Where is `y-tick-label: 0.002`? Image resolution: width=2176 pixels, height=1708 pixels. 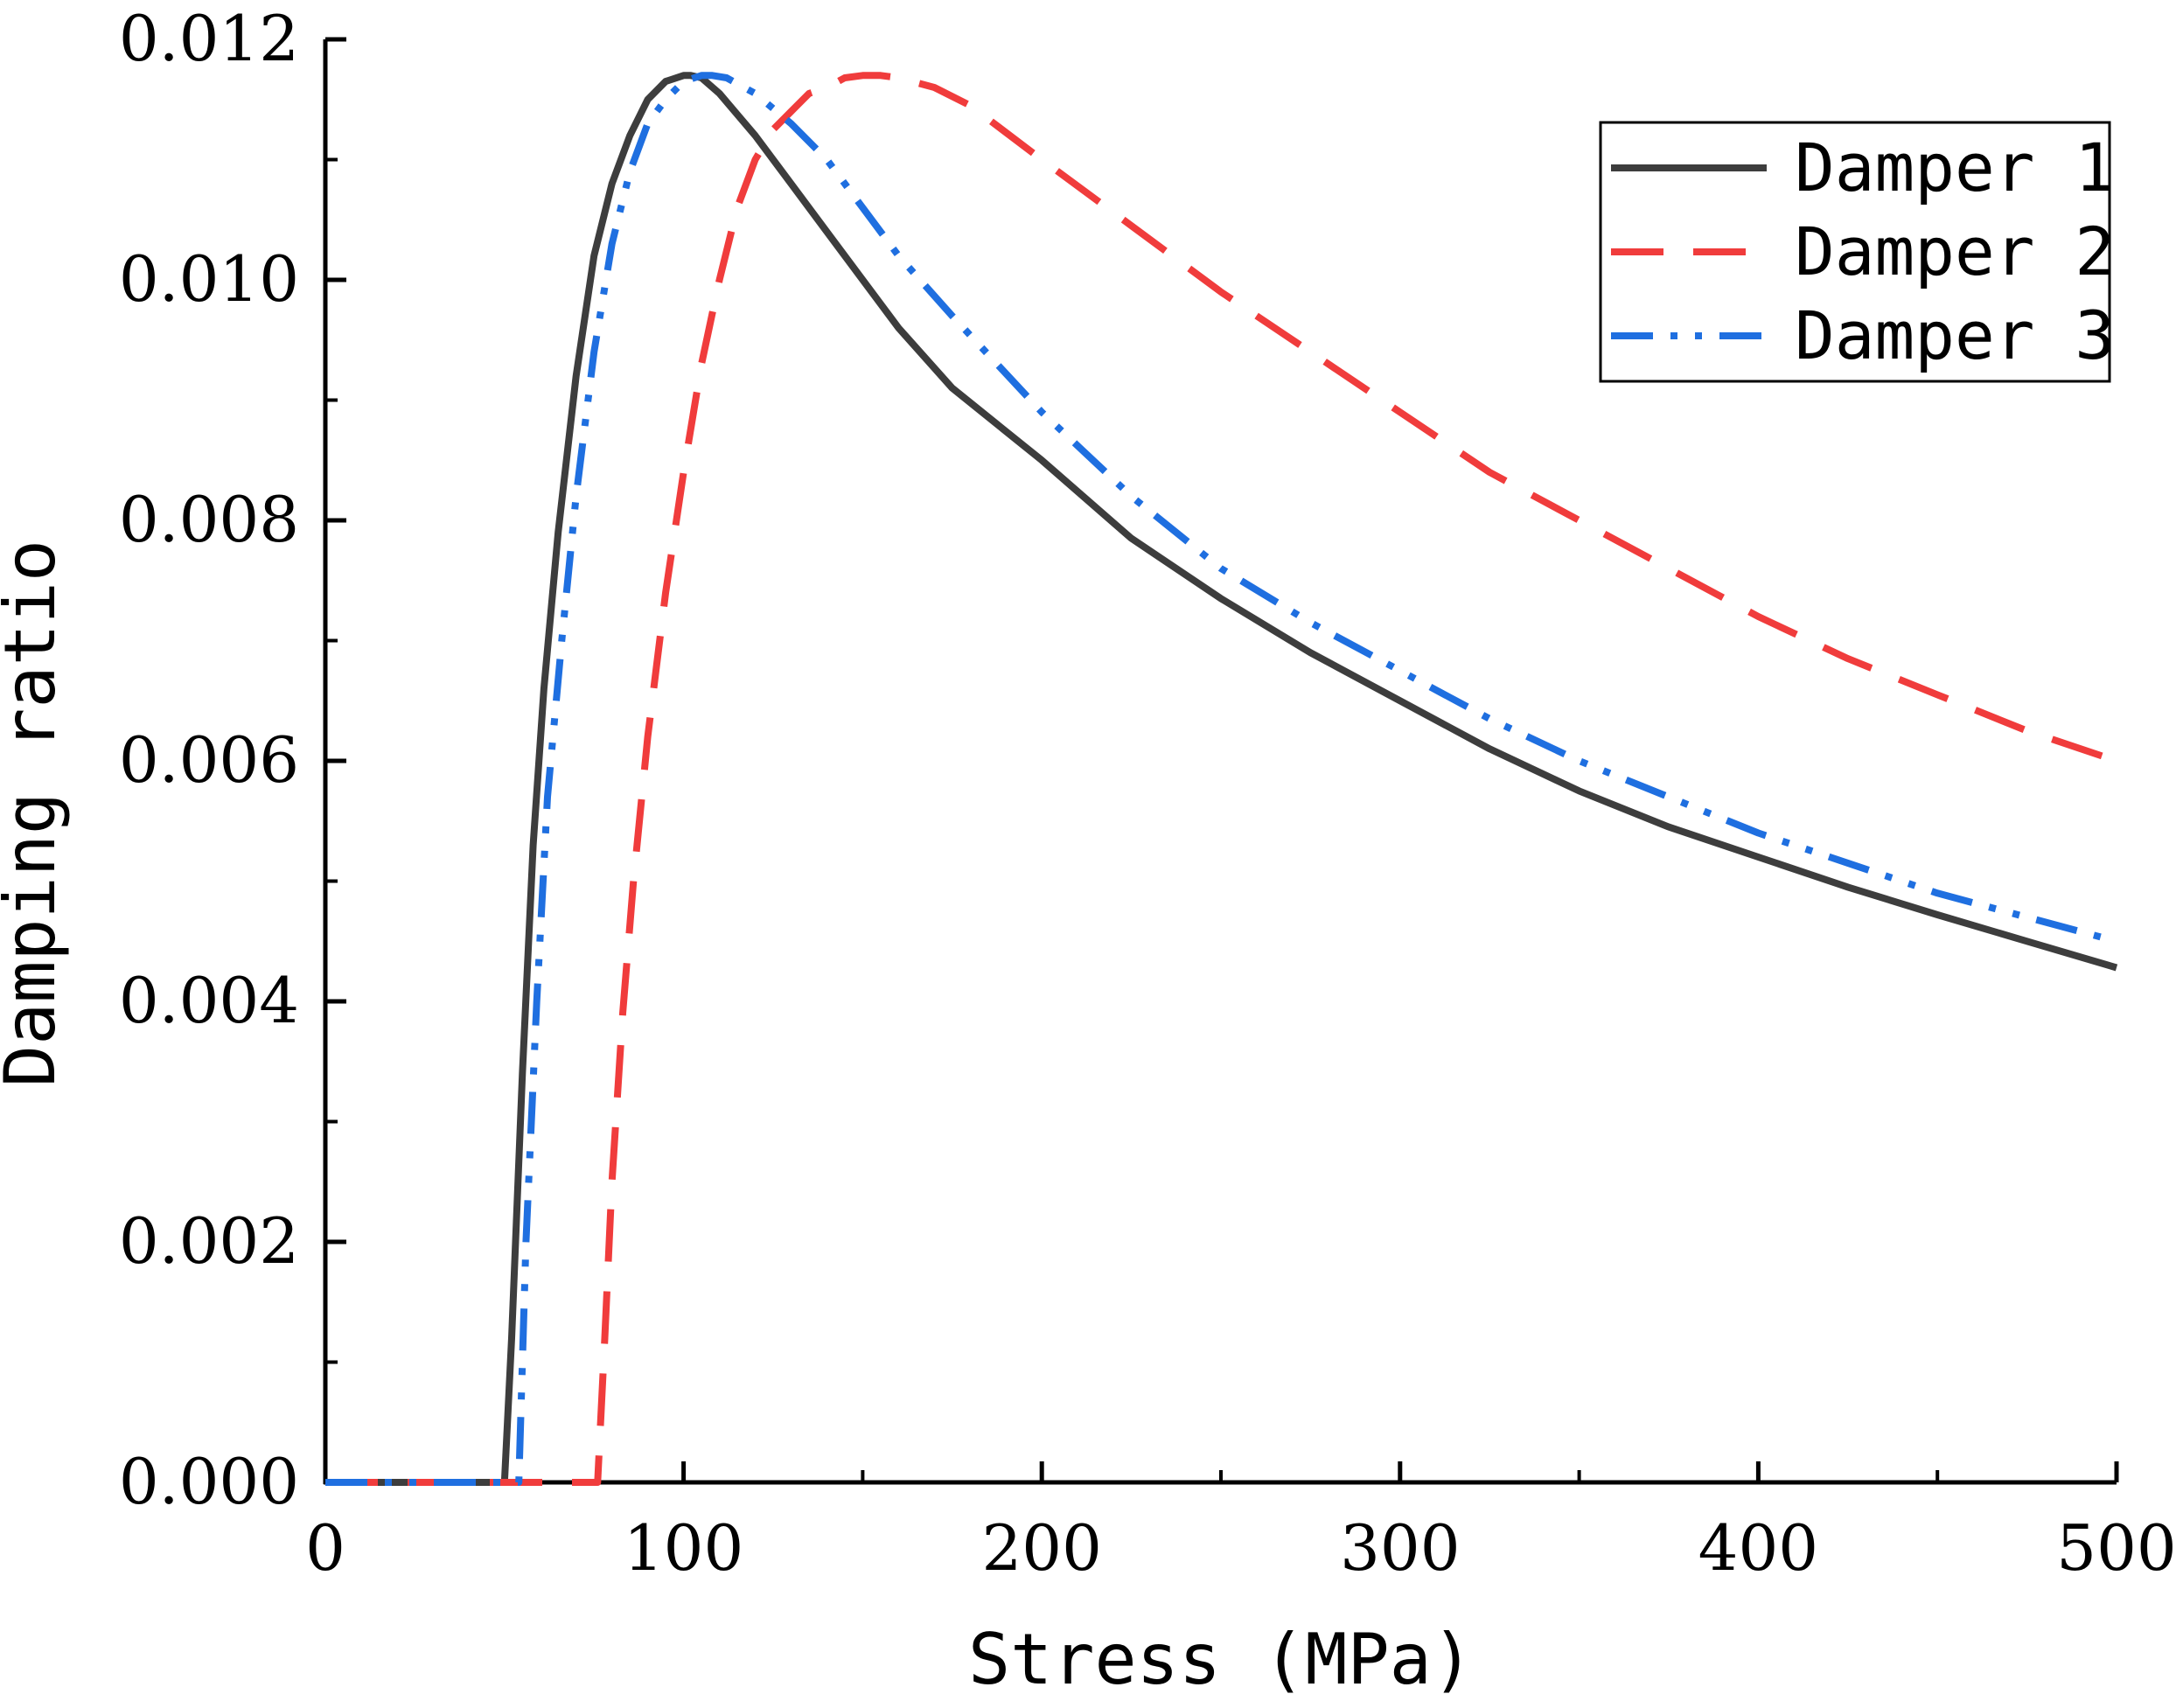
y-tick-label: 0.002 is located at coordinates (209, 1241).